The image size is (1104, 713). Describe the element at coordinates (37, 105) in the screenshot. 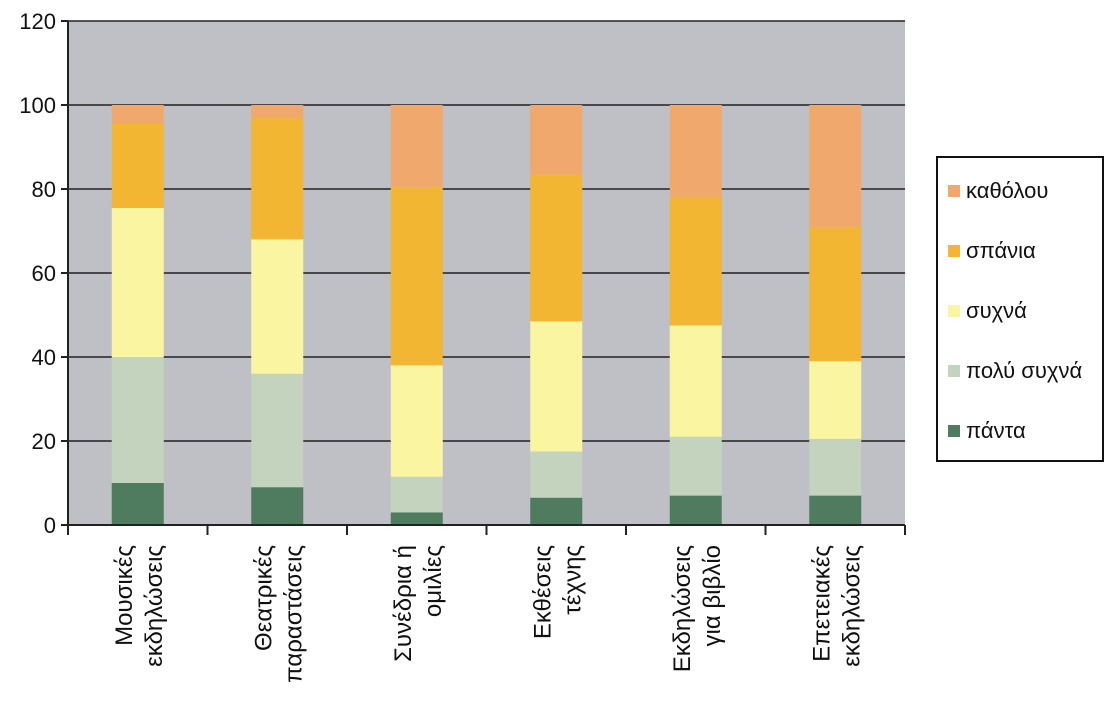

I see `y-tick-label: 100` at that location.